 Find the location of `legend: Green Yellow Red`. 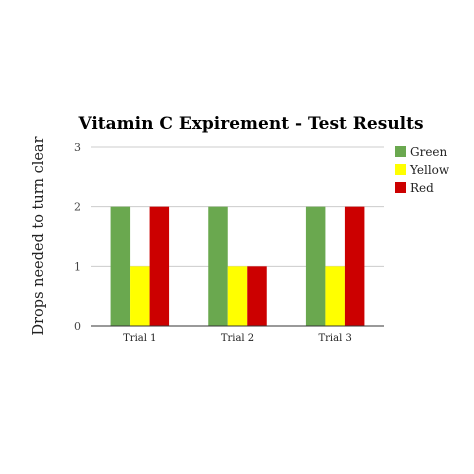

legend: Green Yellow Red is located at coordinates (422, 170).